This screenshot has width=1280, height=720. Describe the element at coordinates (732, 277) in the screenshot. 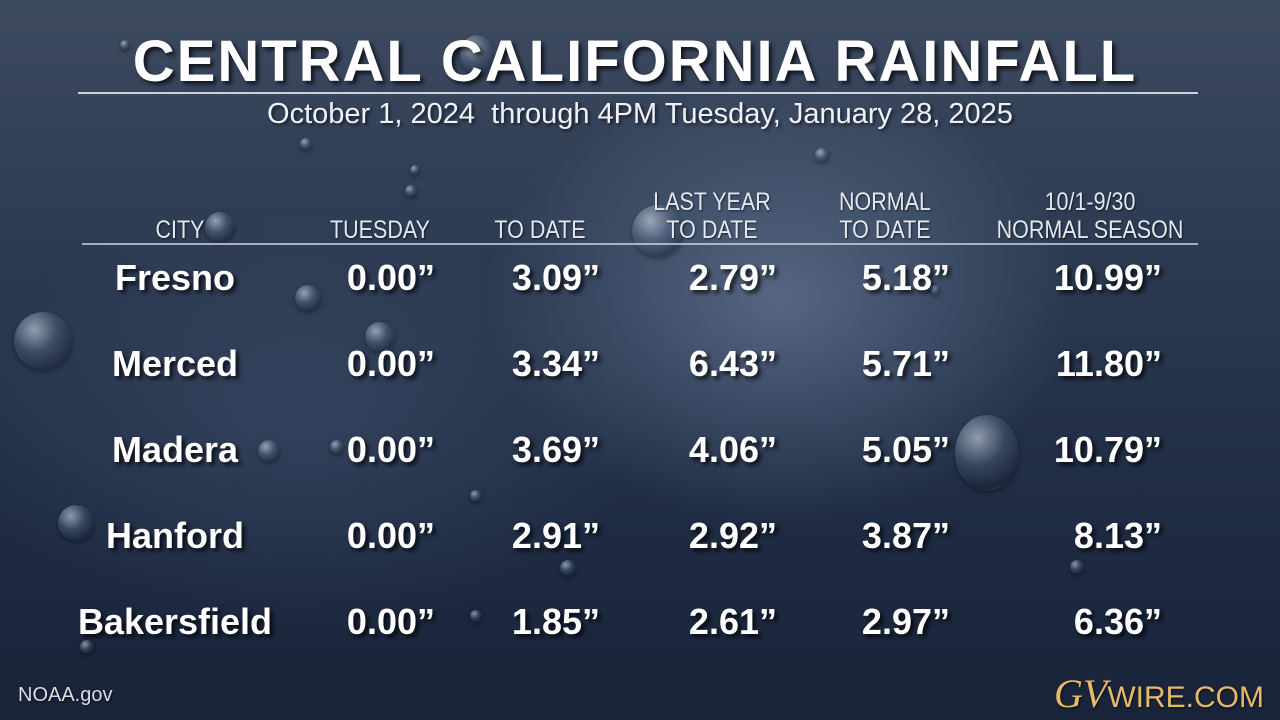

I see `last-year-value: 2.79”` at that location.